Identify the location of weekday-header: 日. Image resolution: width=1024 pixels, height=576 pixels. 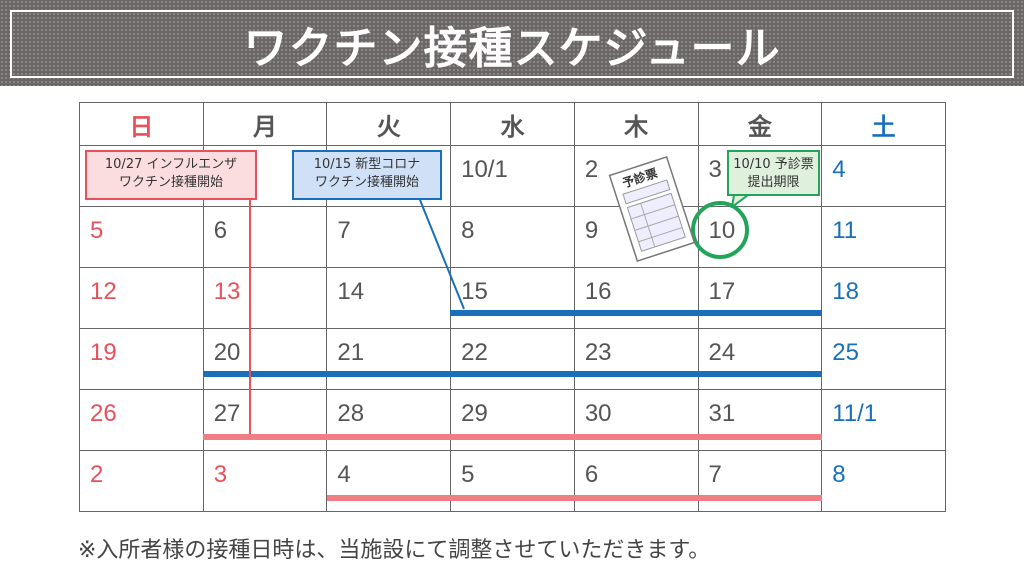
(141, 124).